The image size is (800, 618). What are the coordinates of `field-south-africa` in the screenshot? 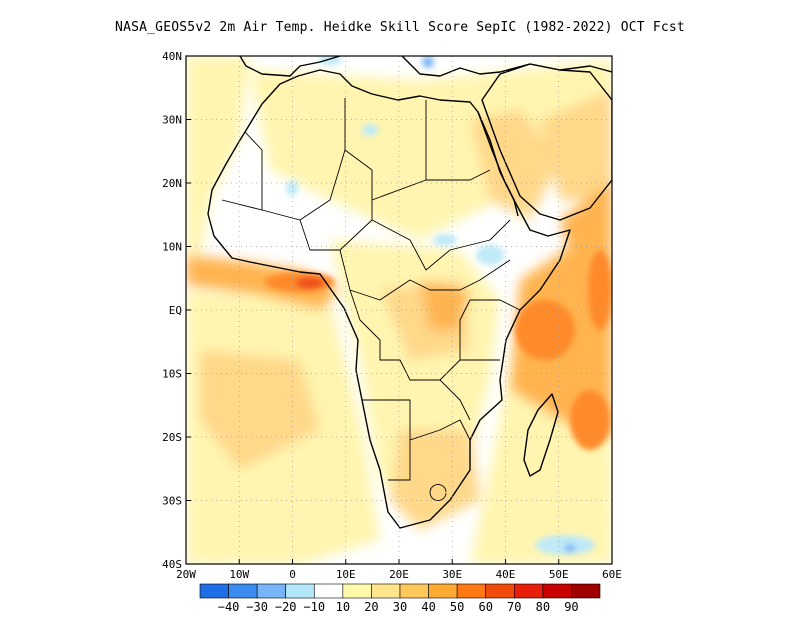 It's located at (435, 480).